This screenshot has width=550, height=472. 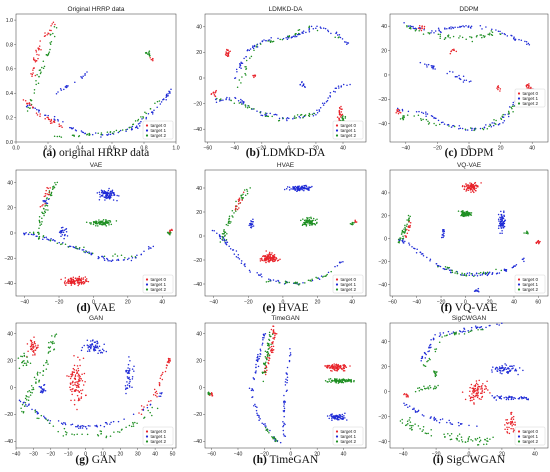 What do you see at coordinates (474, 308) in the screenshot?
I see `caption-text: VQ-VAE` at bounding box center [474, 308].